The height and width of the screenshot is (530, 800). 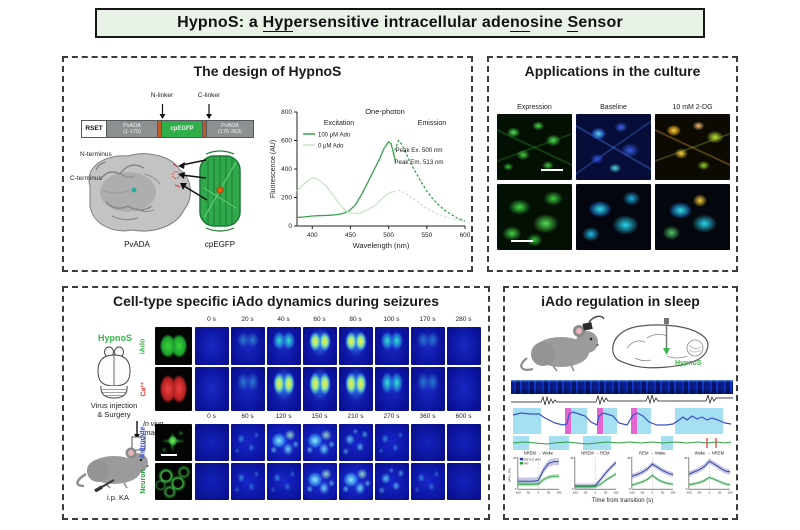 What do you see at coordinates (144, 389) in the screenshot?
I see `row-label-red-brain: Ca²⁺` at bounding box center [144, 389].